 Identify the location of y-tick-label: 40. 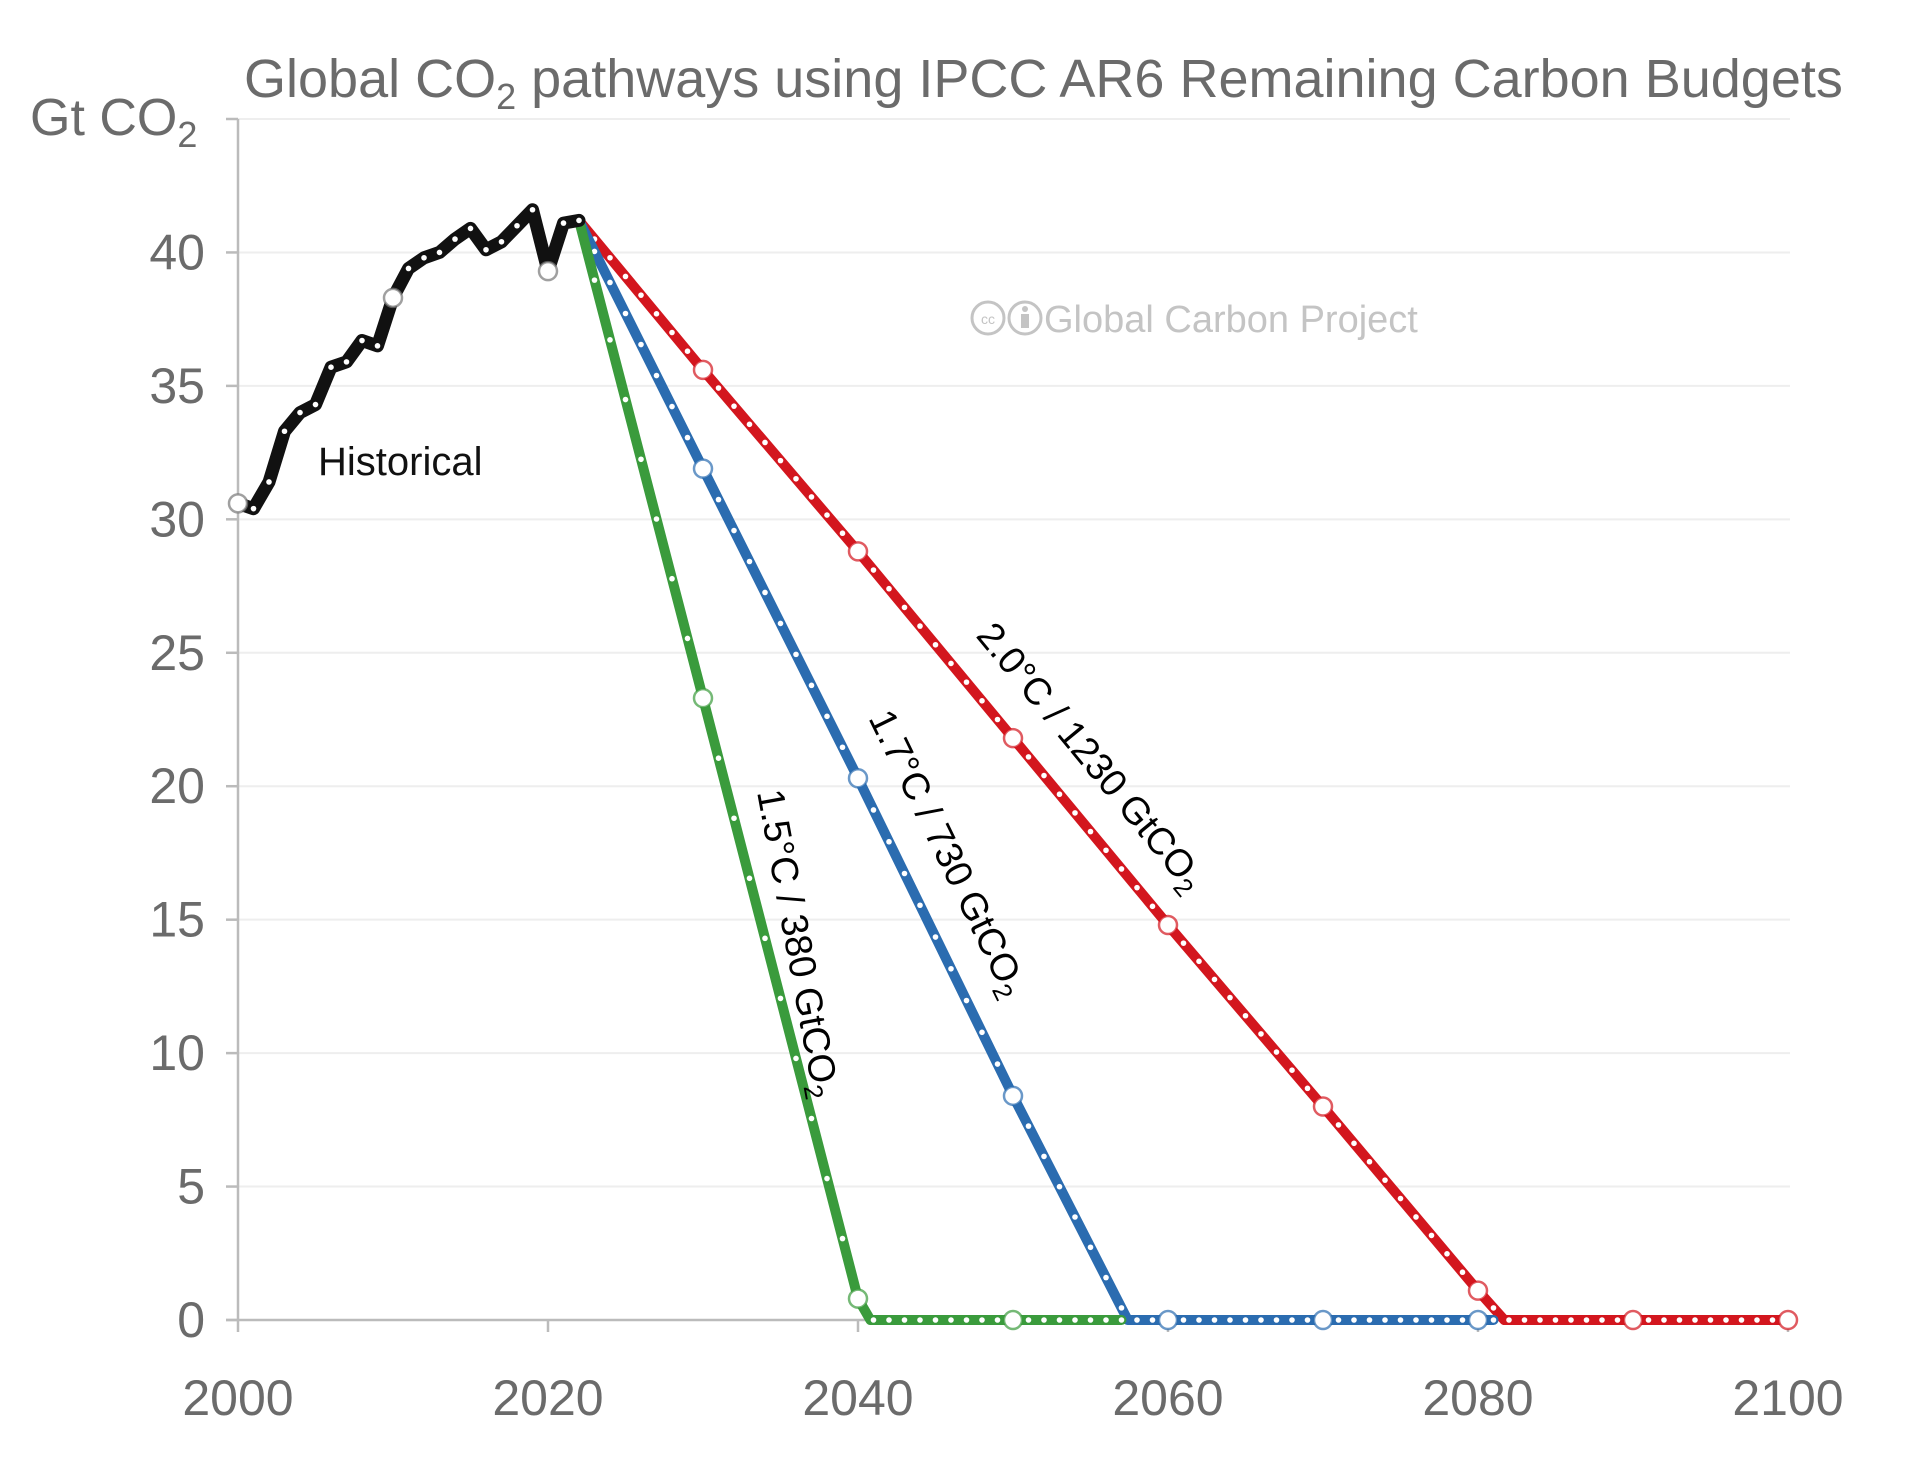
(177, 252).